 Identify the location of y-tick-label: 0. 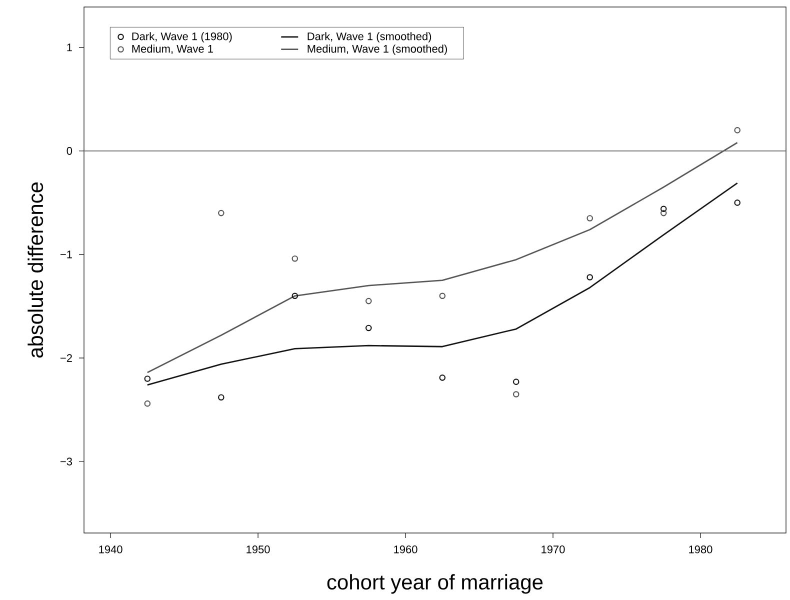
(69, 151).